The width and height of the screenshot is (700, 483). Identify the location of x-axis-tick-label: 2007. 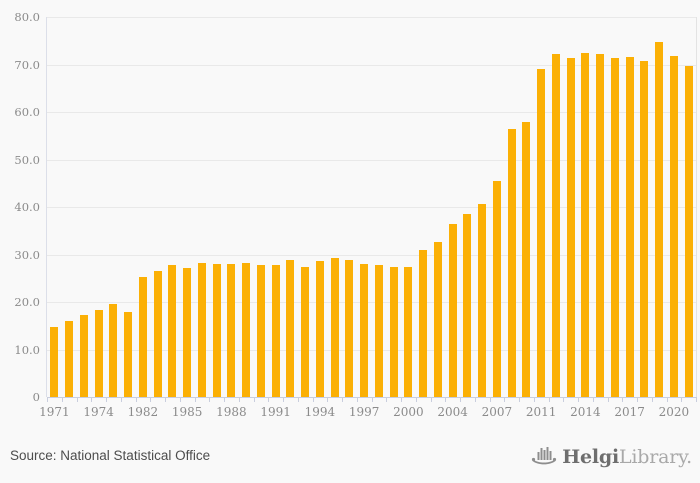
(497, 412).